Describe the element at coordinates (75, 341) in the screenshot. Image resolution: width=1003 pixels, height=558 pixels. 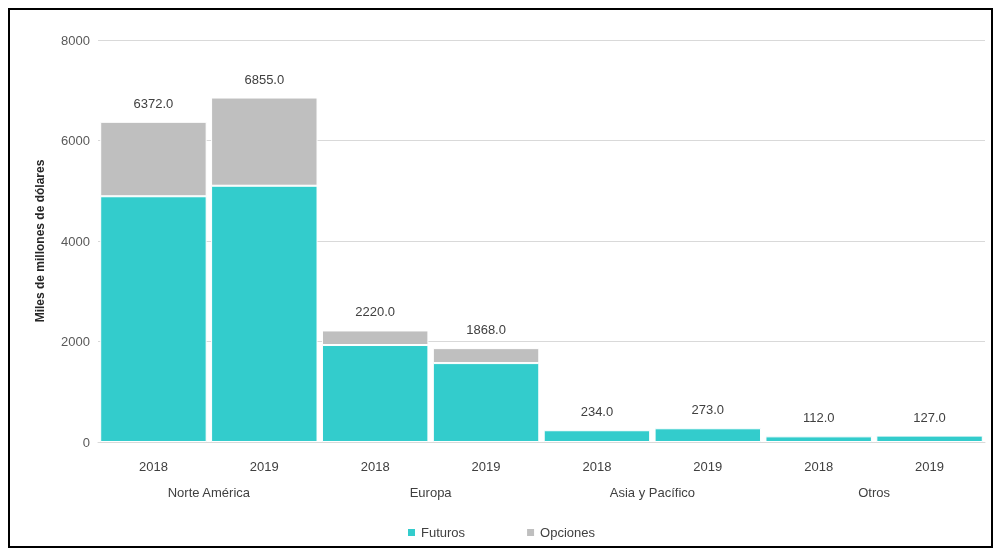
I see `y-tick-label: 2000` at that location.